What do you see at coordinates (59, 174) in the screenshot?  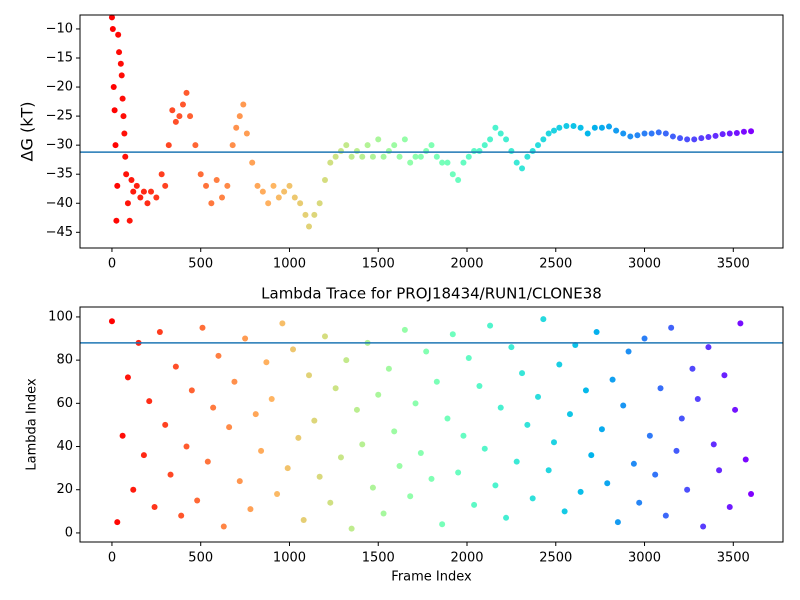 I see `y-tick-label: −35` at bounding box center [59, 174].